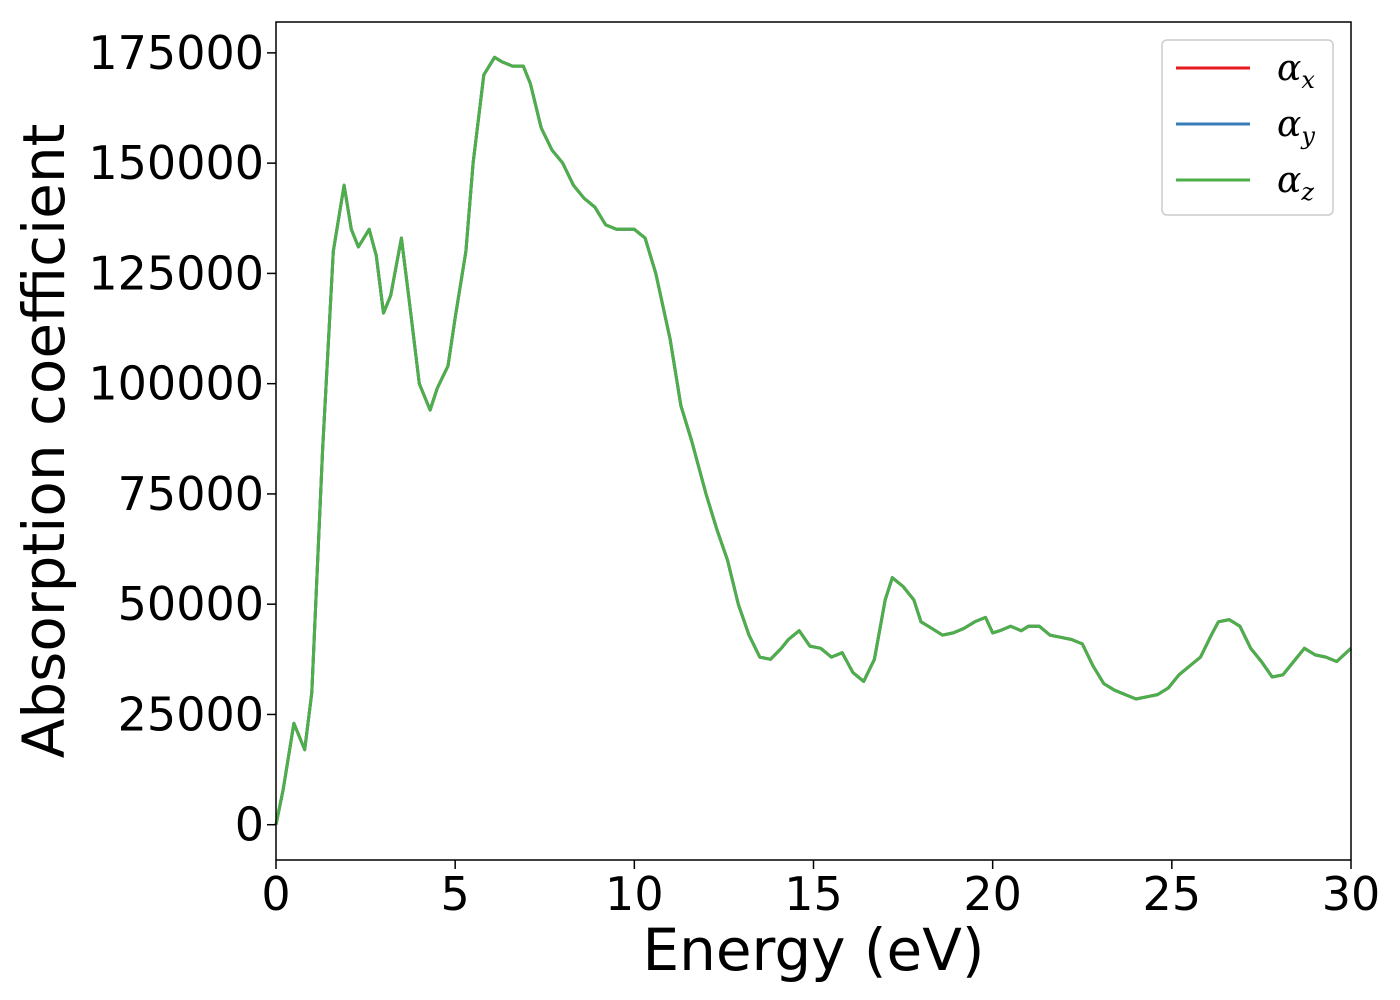 The height and width of the screenshot is (1000, 1400). What do you see at coordinates (249, 825) in the screenshot?
I see `y-tick-label: 0` at bounding box center [249, 825].